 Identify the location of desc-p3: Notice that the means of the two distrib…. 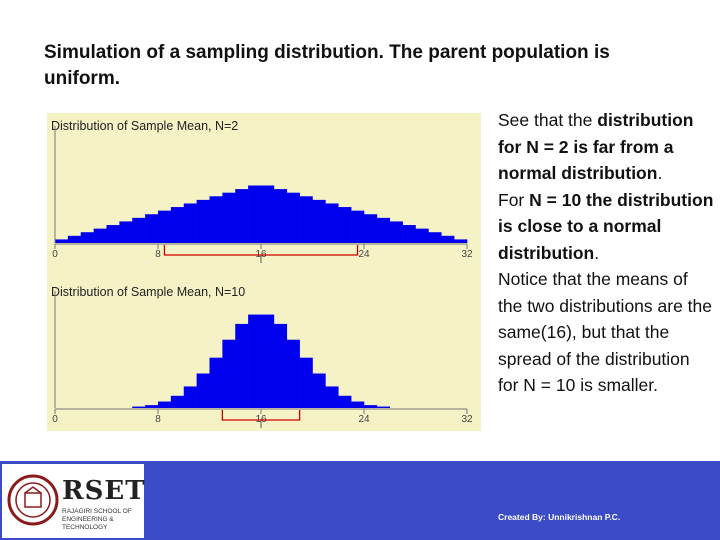
(605, 332).